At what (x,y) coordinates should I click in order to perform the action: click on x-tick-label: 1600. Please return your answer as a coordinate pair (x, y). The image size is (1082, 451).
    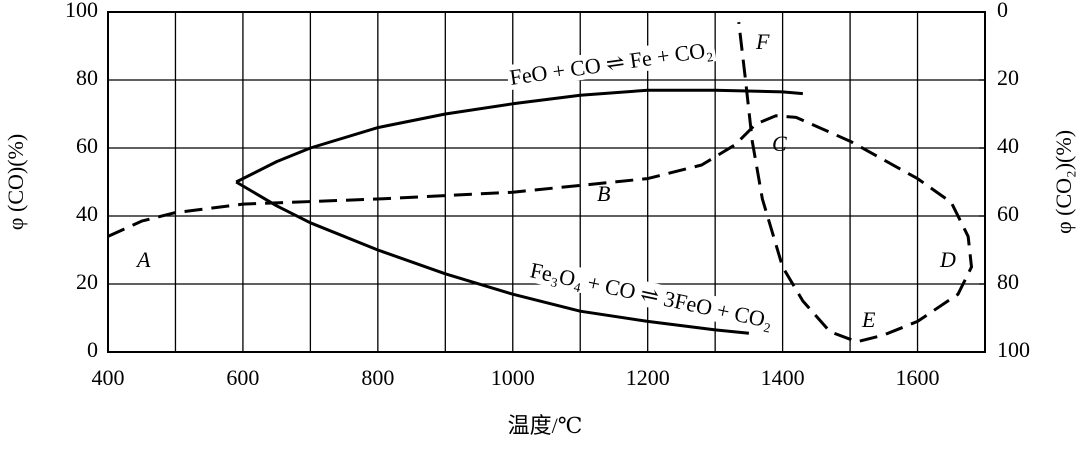
    Looking at the image, I should click on (918, 377).